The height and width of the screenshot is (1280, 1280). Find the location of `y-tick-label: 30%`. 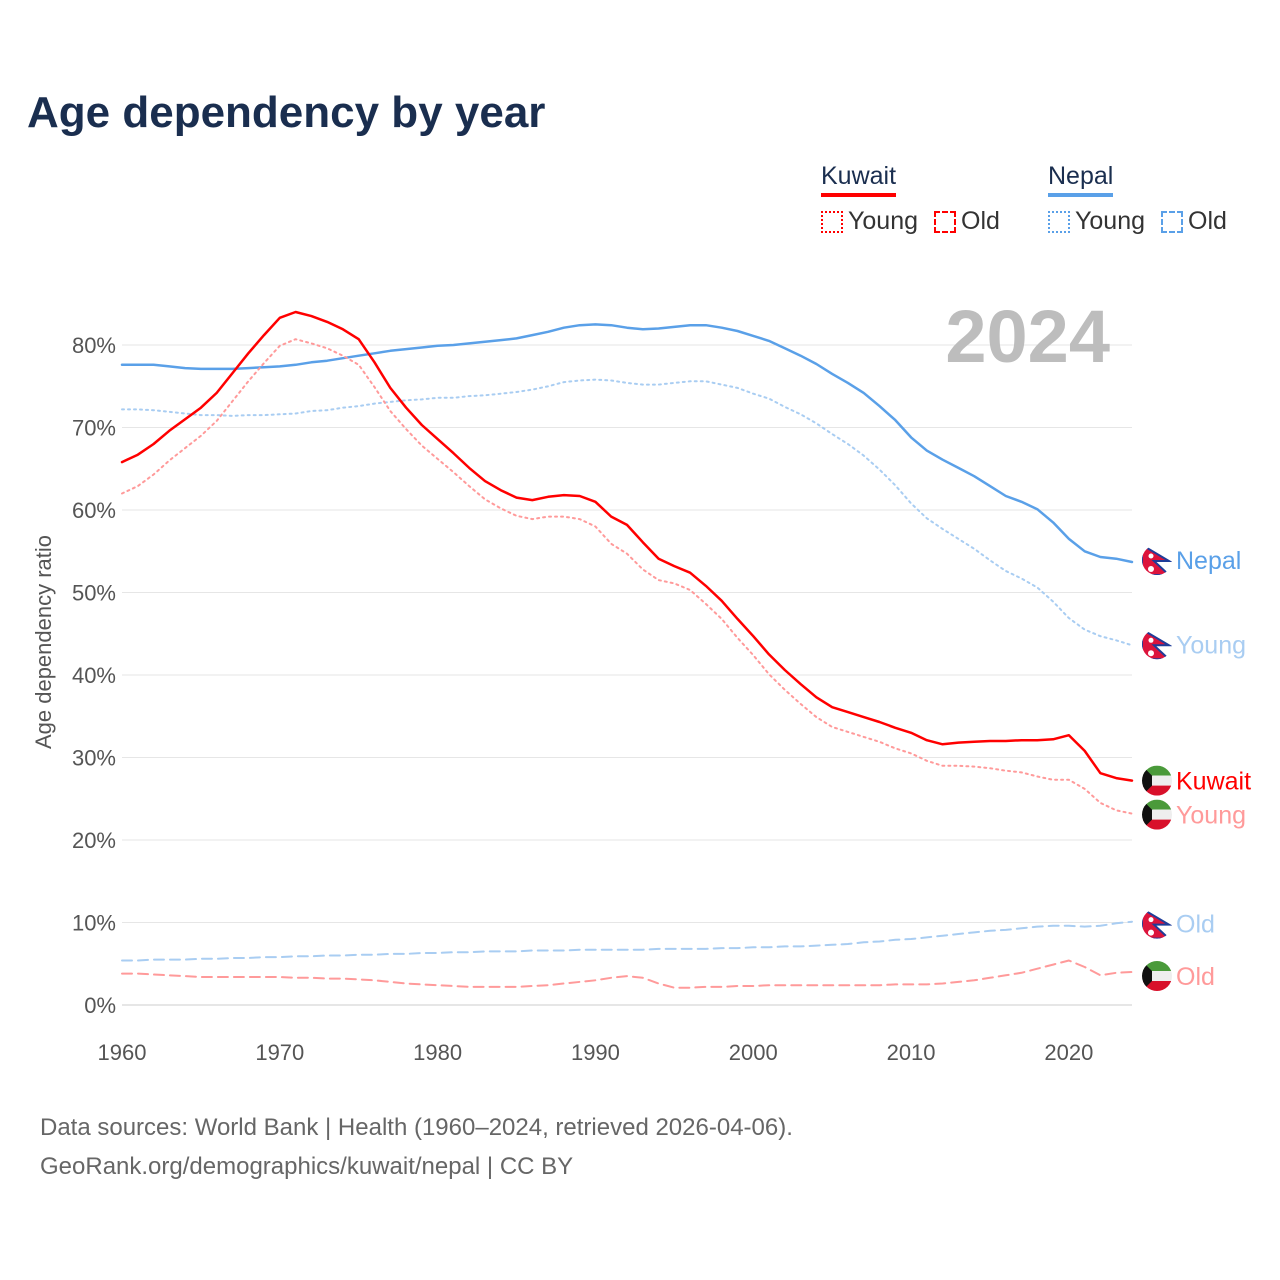

y-tick-label: 30% is located at coordinates (94, 758).